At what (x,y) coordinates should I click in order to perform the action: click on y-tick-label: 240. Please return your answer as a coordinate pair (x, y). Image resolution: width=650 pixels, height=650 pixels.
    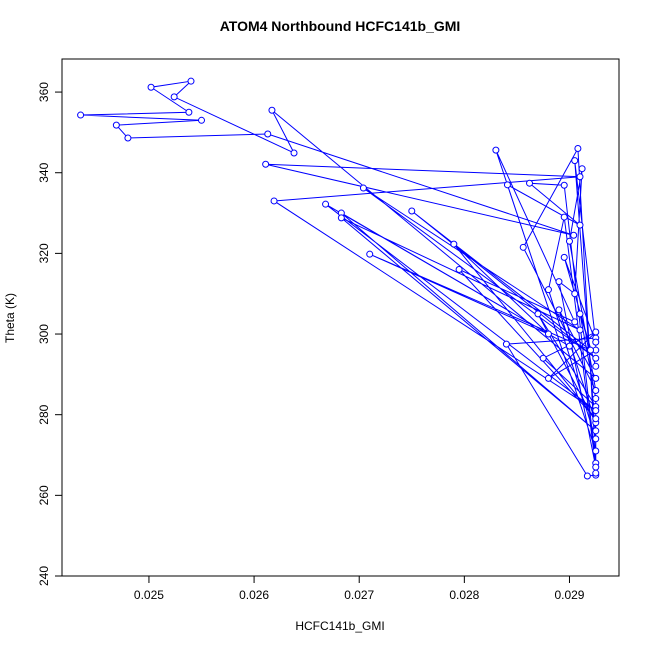
    Looking at the image, I should click on (44, 576).